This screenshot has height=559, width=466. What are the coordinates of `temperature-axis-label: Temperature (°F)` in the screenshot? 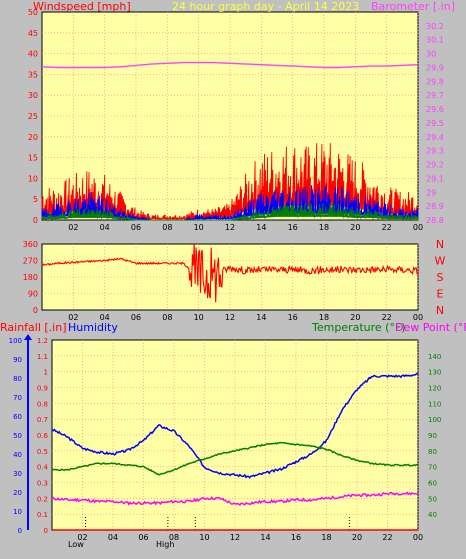 It's located at (358, 327).